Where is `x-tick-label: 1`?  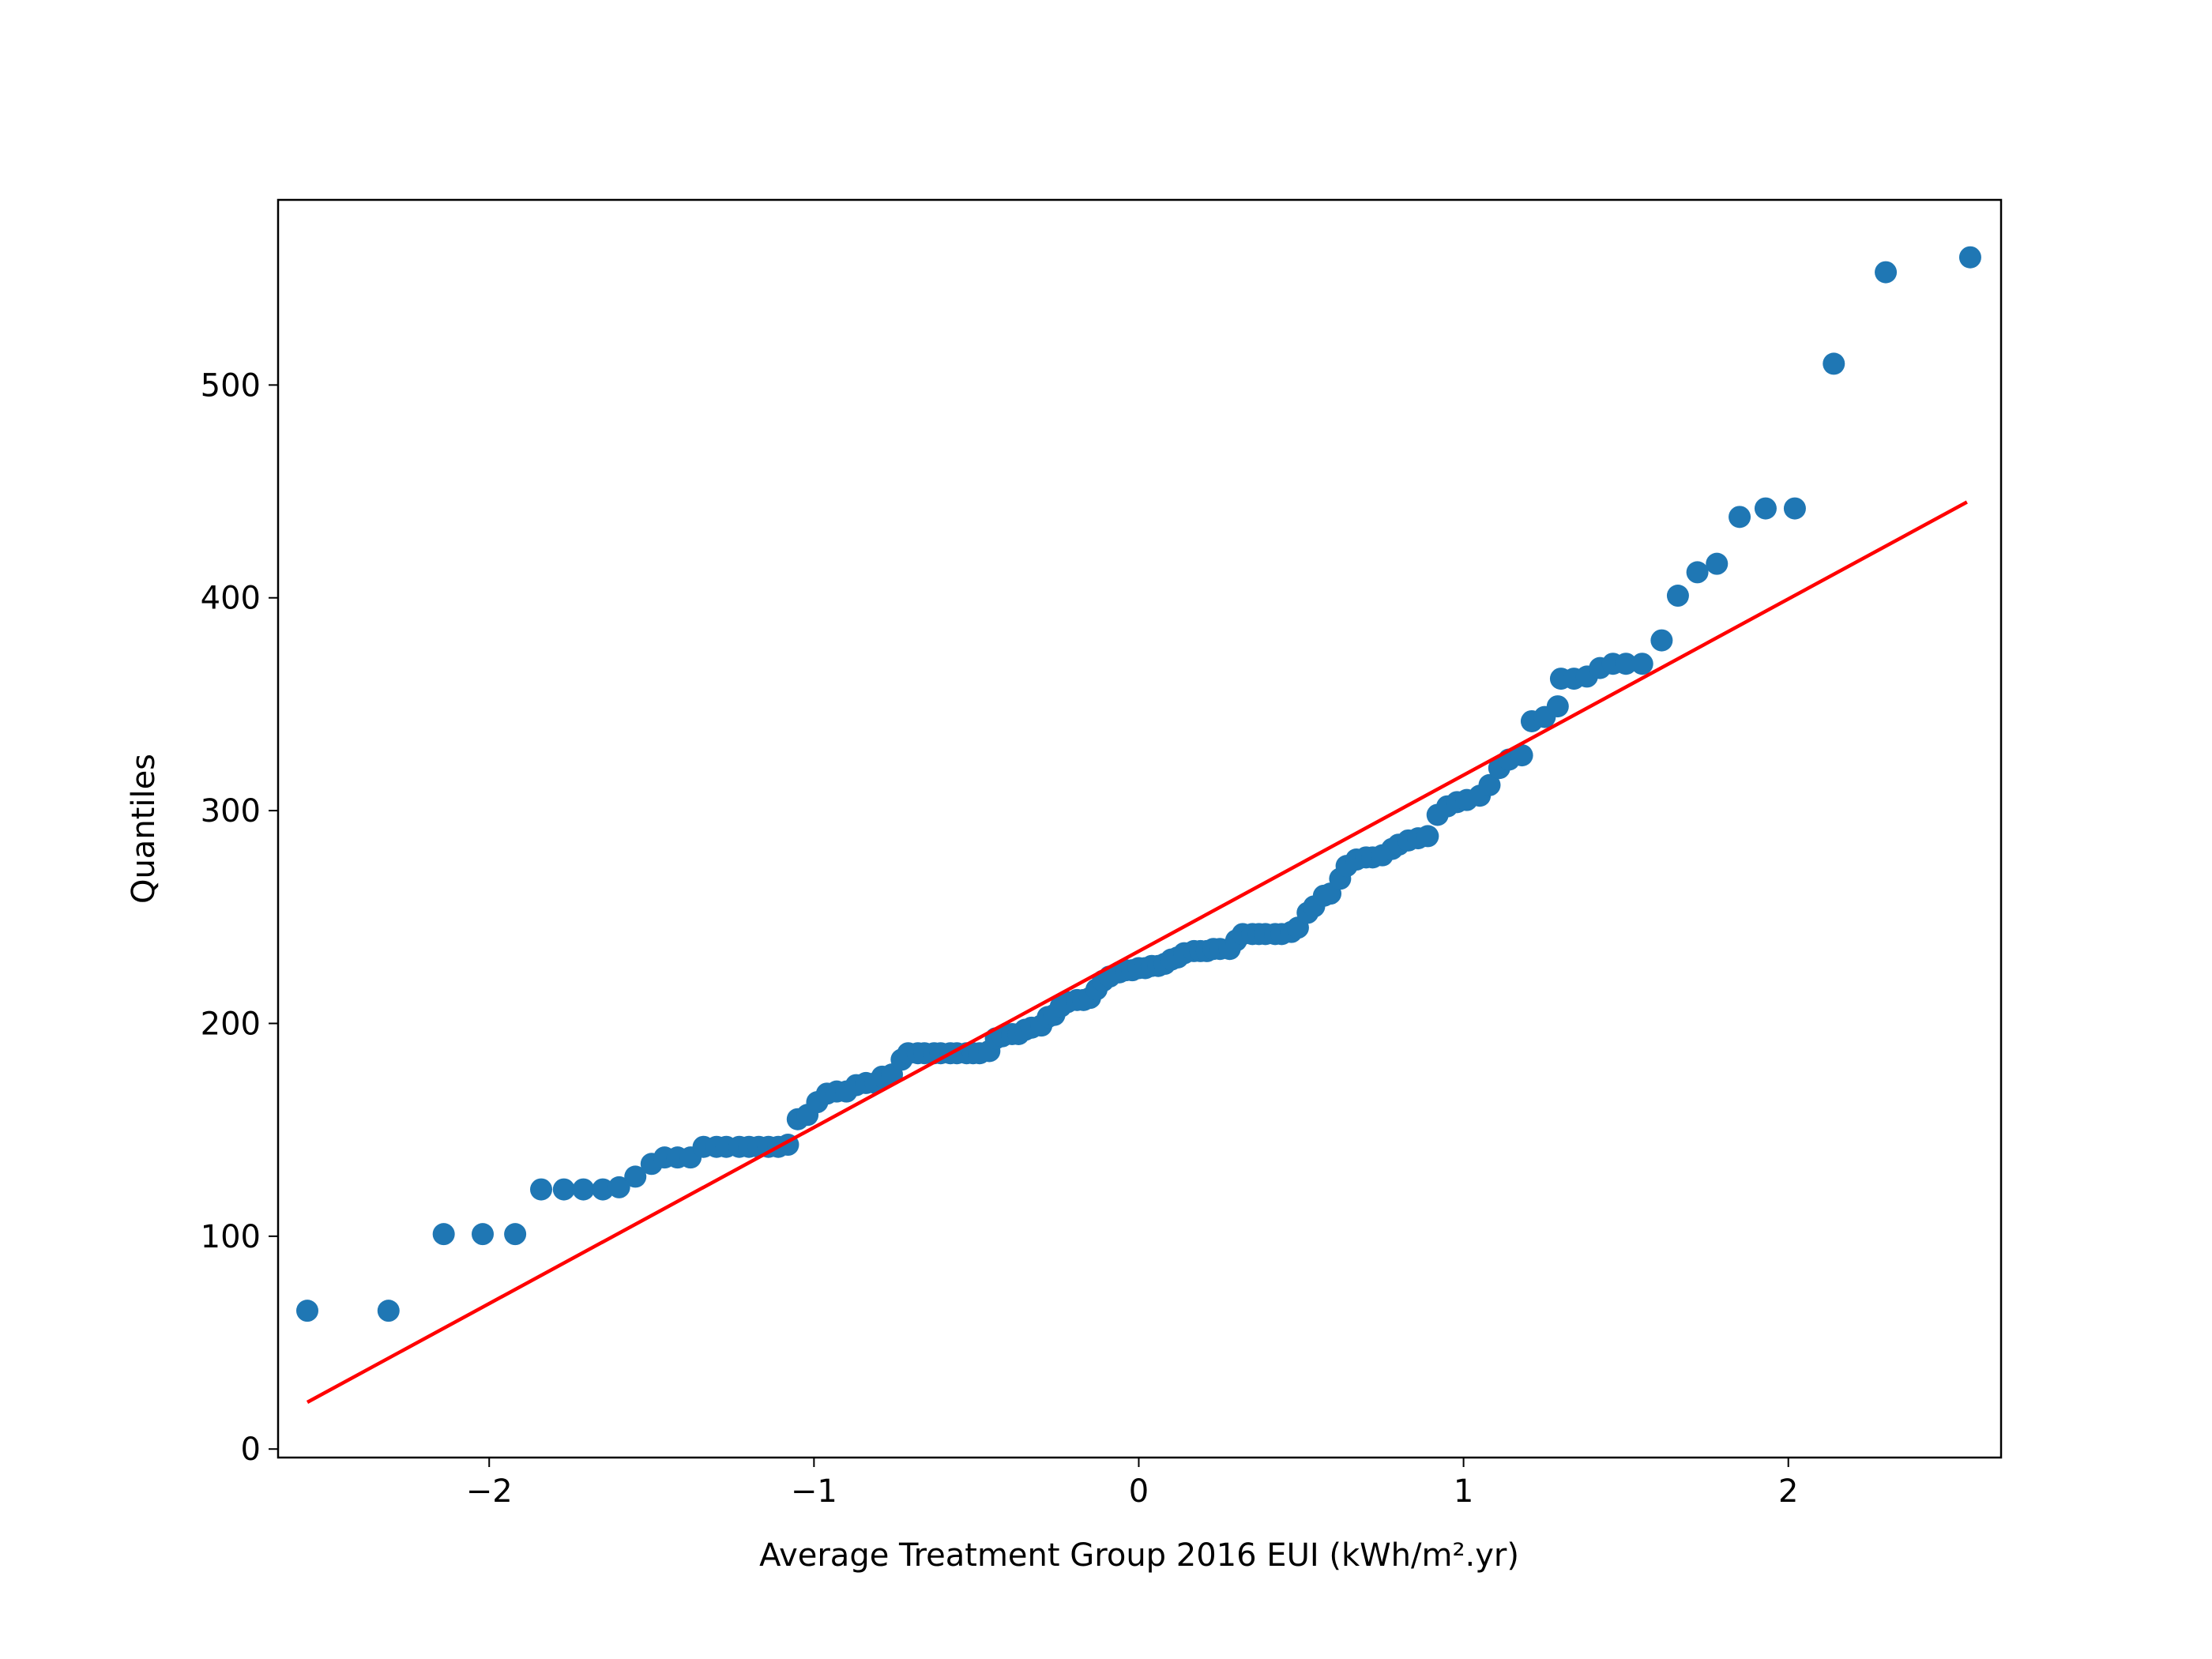 x-tick-label: 1 is located at coordinates (1464, 1491).